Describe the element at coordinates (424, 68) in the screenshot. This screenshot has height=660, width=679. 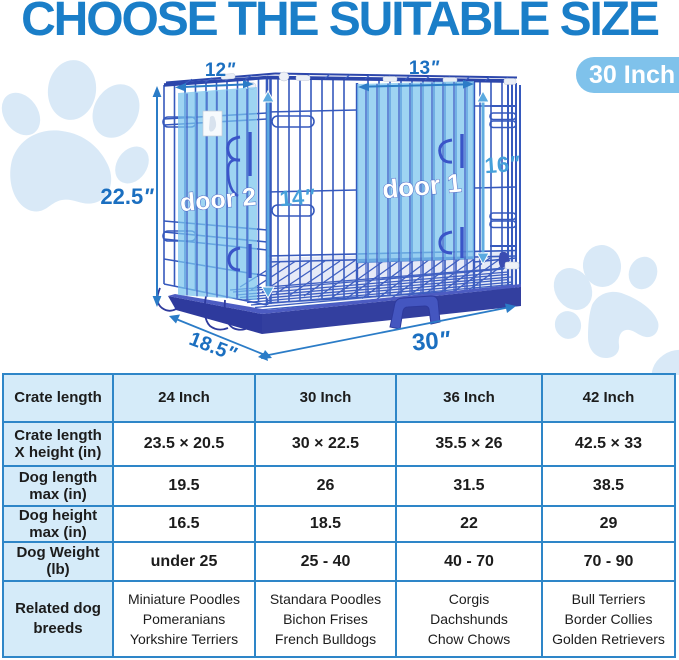
I see `svg-text: 13"` at that location.